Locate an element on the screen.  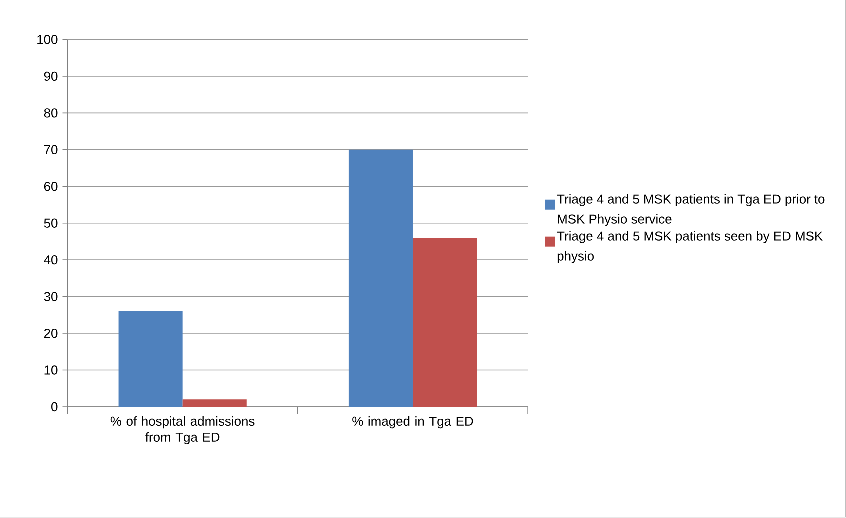
y-tick-label: 90 is located at coordinates (51, 77).